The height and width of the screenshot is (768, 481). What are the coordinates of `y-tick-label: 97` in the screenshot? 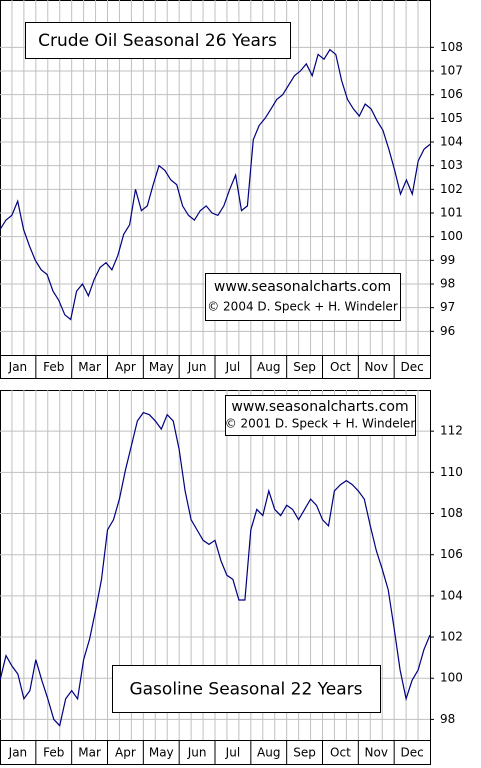 It's located at (447, 307).